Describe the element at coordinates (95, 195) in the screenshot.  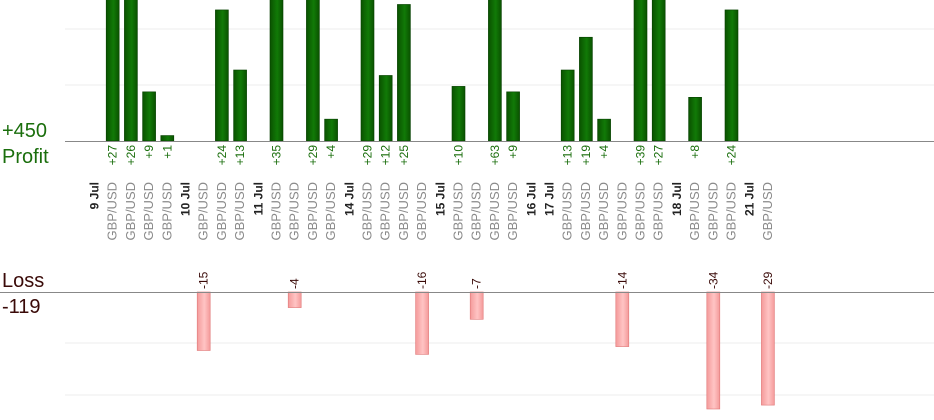
I see `date-label: 9 Jul` at that location.